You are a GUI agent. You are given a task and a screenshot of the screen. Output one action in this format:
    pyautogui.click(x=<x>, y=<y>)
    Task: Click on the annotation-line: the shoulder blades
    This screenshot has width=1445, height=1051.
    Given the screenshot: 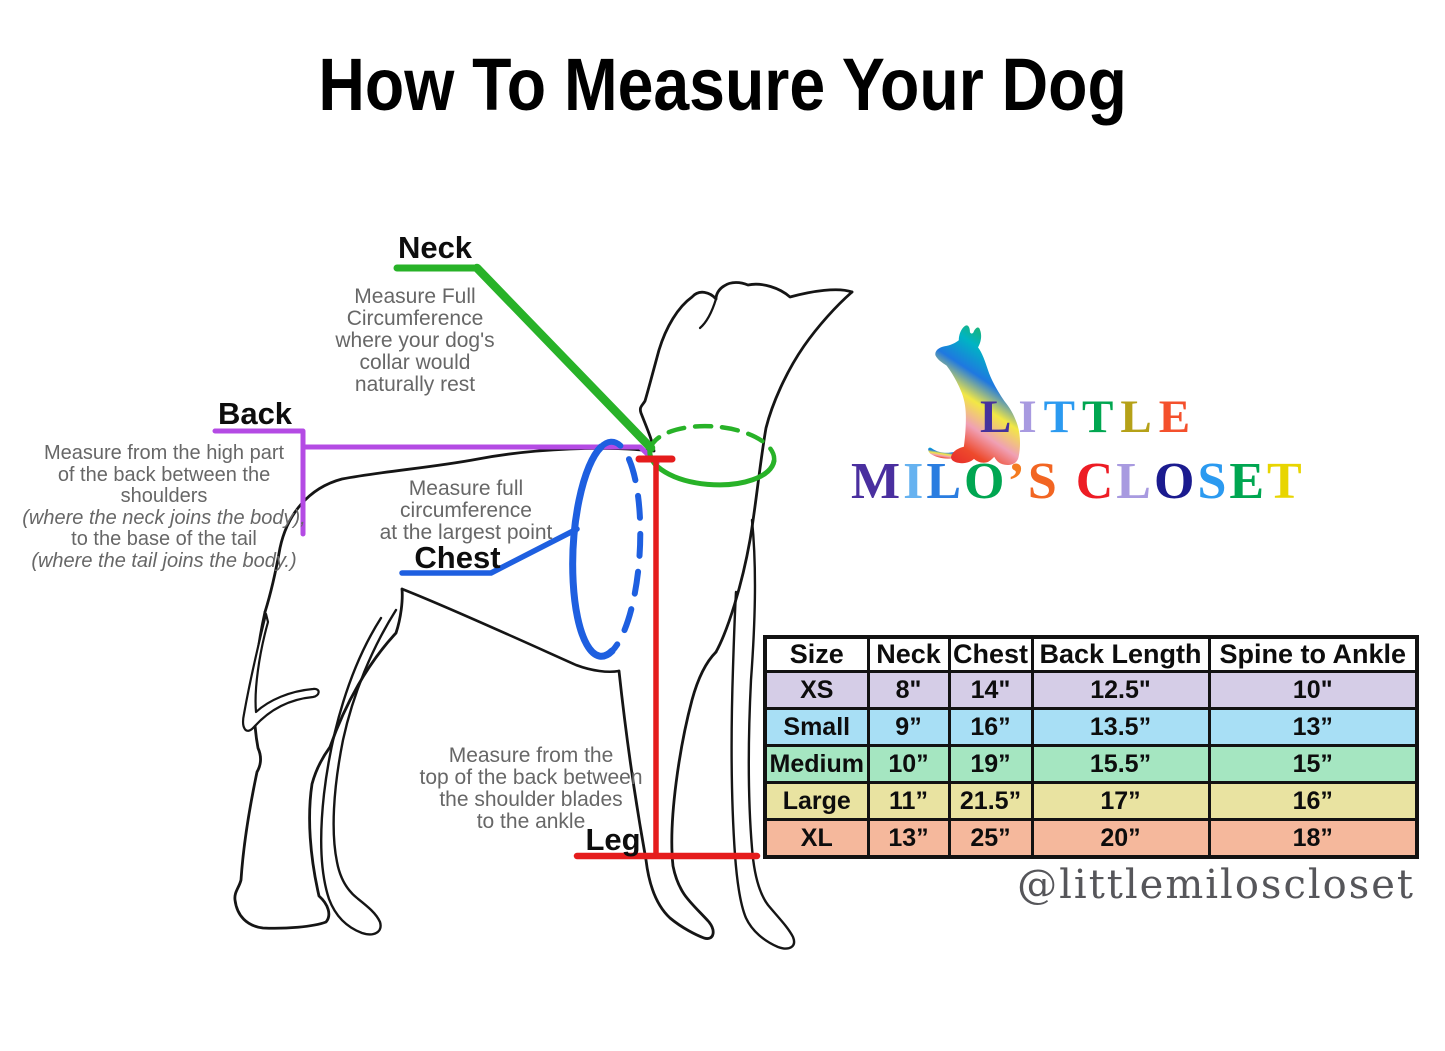 What is the action you would take?
    pyautogui.click(x=531, y=799)
    